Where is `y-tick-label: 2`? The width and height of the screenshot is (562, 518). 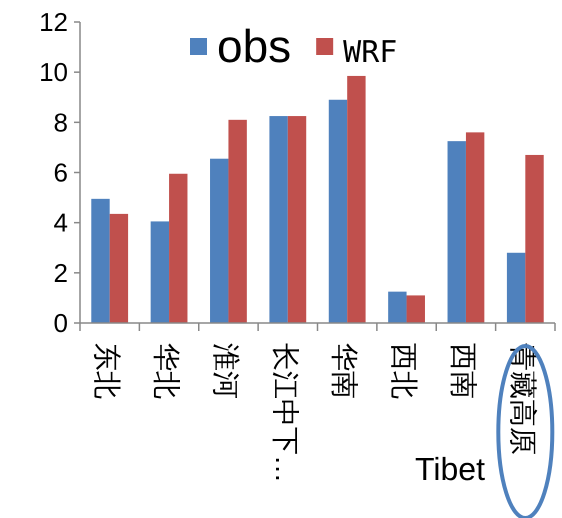 y-tick-label: 2 is located at coordinates (61, 273).